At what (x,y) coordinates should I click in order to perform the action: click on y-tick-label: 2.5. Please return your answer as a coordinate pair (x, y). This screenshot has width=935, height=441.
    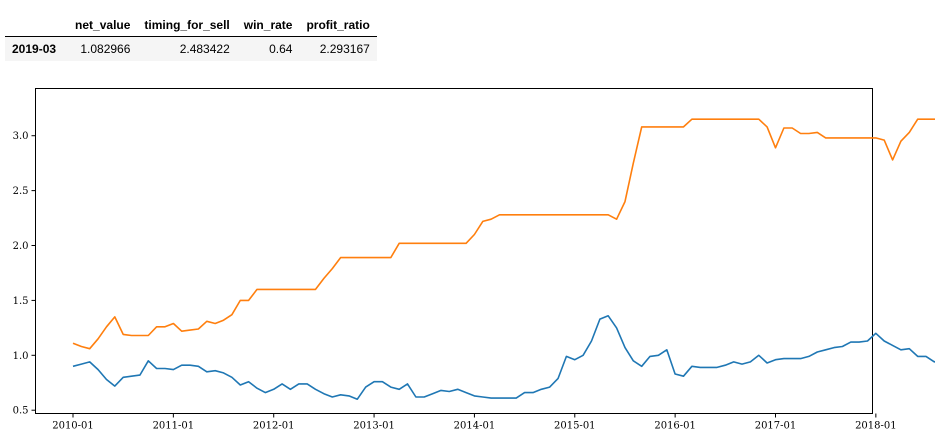
    Looking at the image, I should click on (21, 191).